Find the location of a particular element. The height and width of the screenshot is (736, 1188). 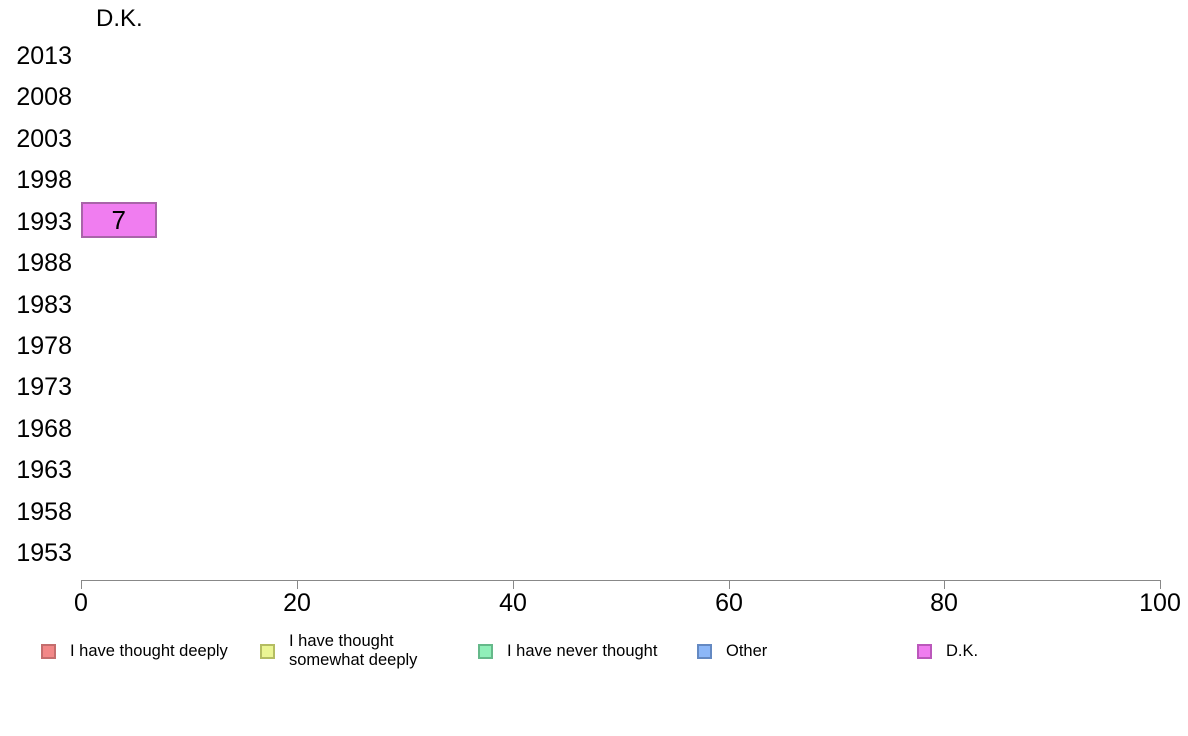

legend-label-thought-deeply: I have thought deeply is located at coordinates (149, 650).